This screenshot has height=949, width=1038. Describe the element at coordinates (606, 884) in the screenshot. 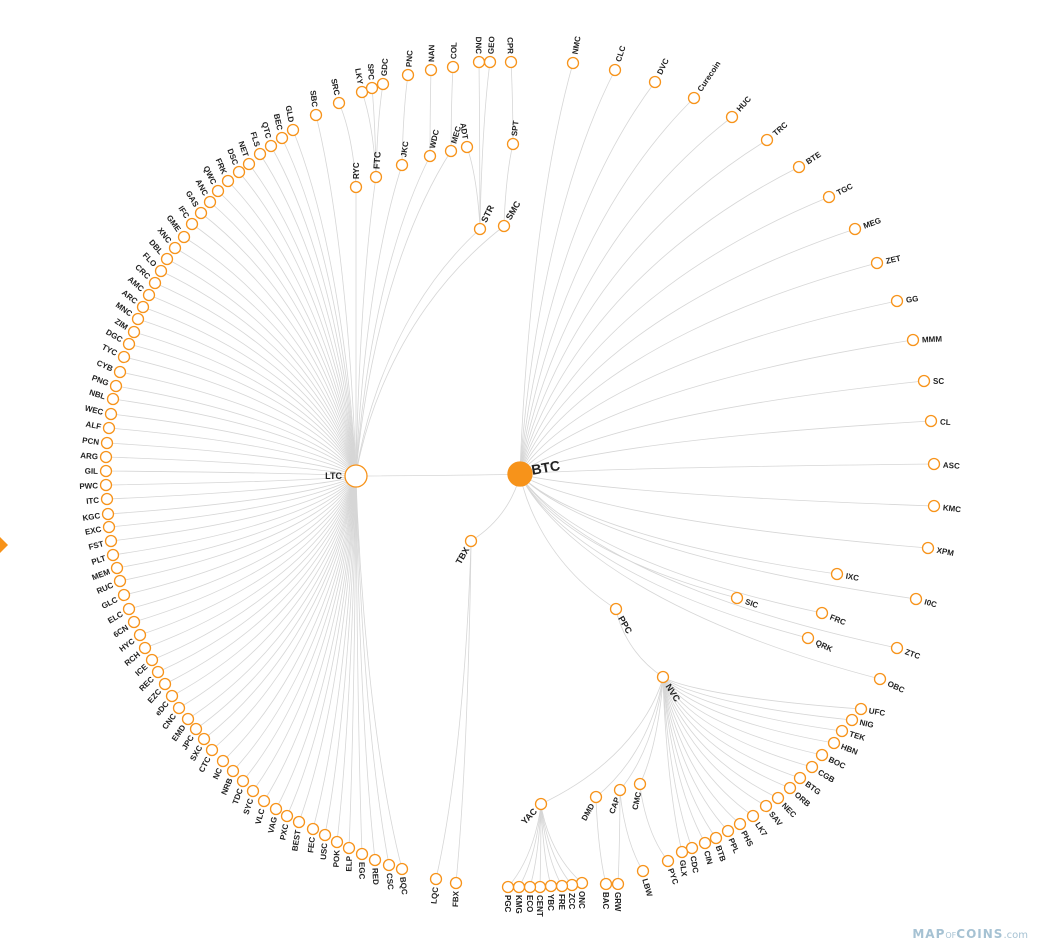

I see `node-bac` at that location.